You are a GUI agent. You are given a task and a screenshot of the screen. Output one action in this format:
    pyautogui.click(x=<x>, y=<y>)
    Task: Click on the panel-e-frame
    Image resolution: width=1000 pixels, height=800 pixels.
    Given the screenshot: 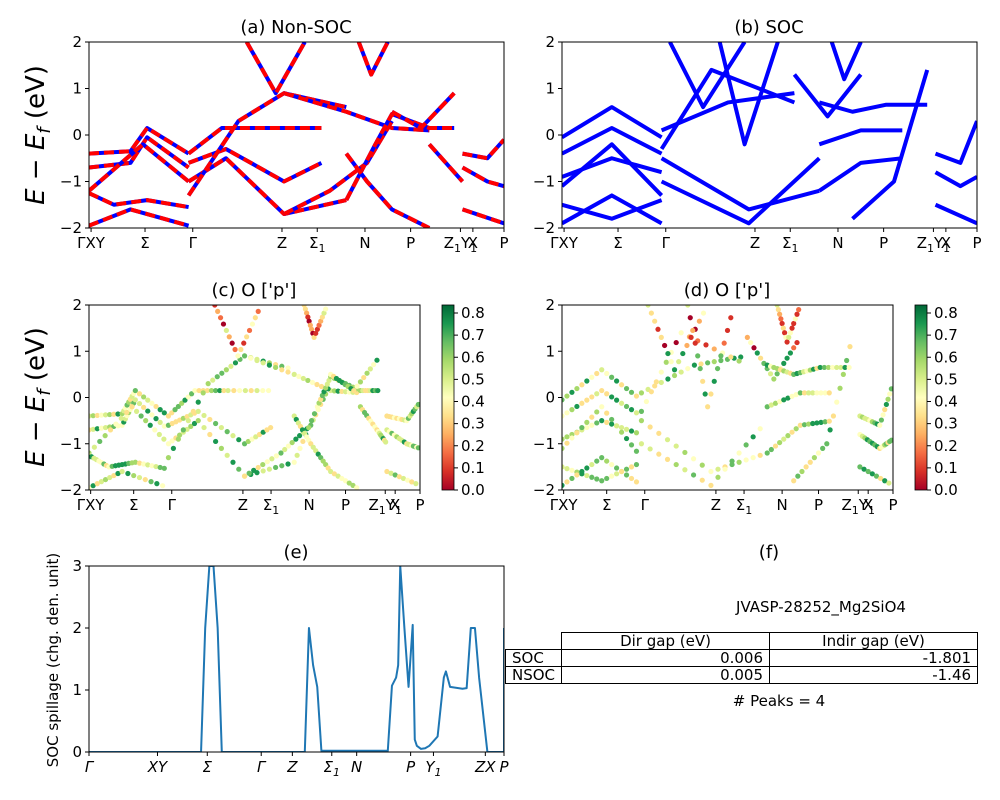 What is the action you would take?
    pyautogui.click(x=296, y=659)
    